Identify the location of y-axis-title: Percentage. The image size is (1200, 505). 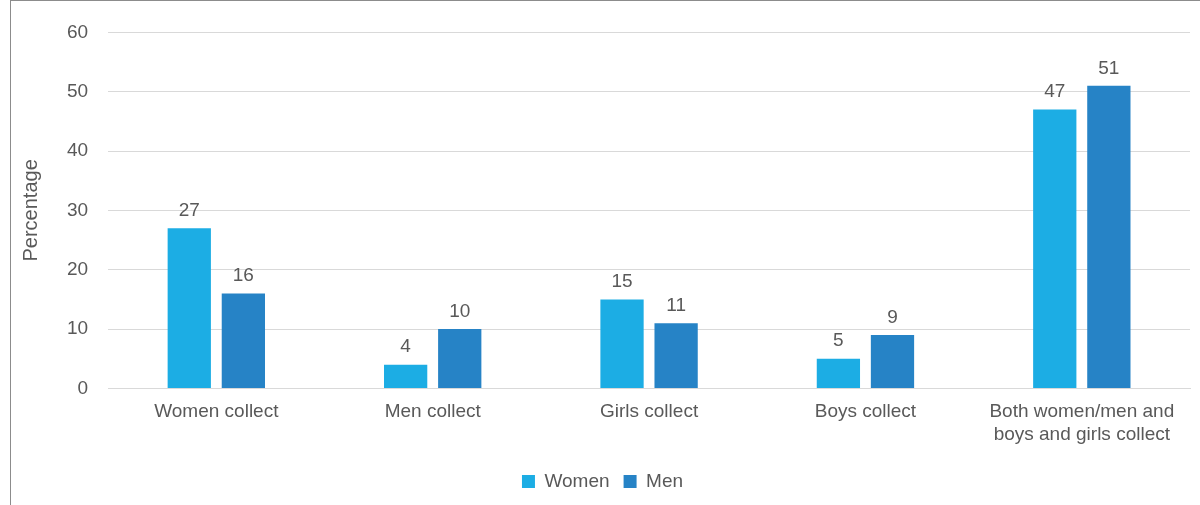
(29, 210).